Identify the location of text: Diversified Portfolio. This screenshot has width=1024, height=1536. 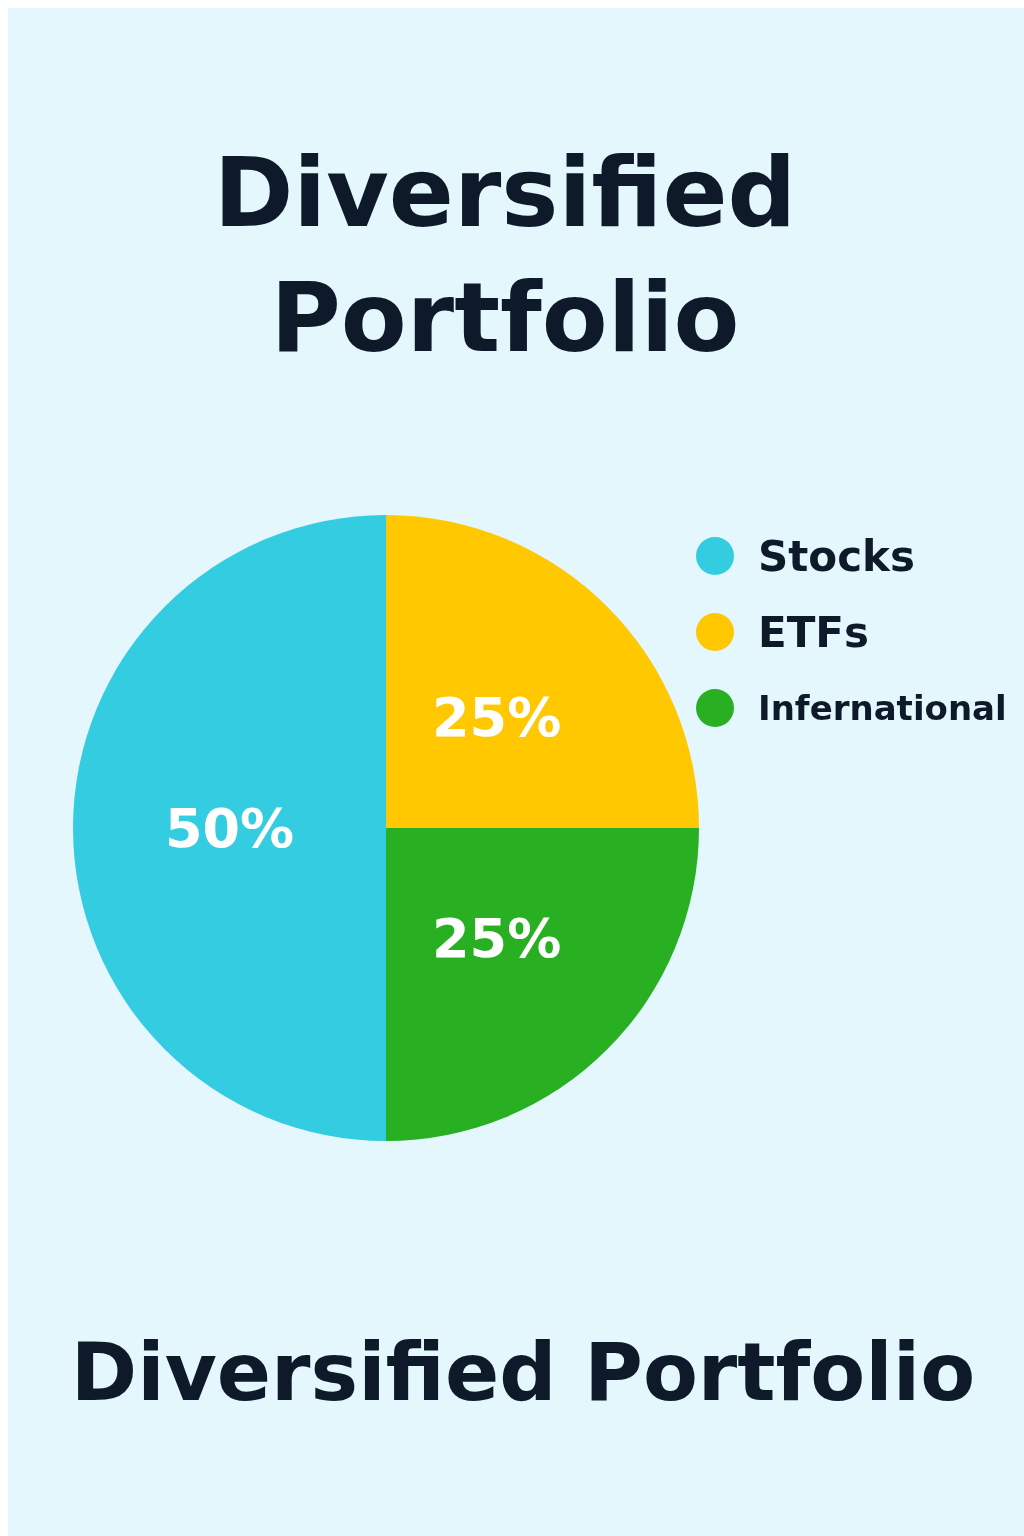
(523, 1372).